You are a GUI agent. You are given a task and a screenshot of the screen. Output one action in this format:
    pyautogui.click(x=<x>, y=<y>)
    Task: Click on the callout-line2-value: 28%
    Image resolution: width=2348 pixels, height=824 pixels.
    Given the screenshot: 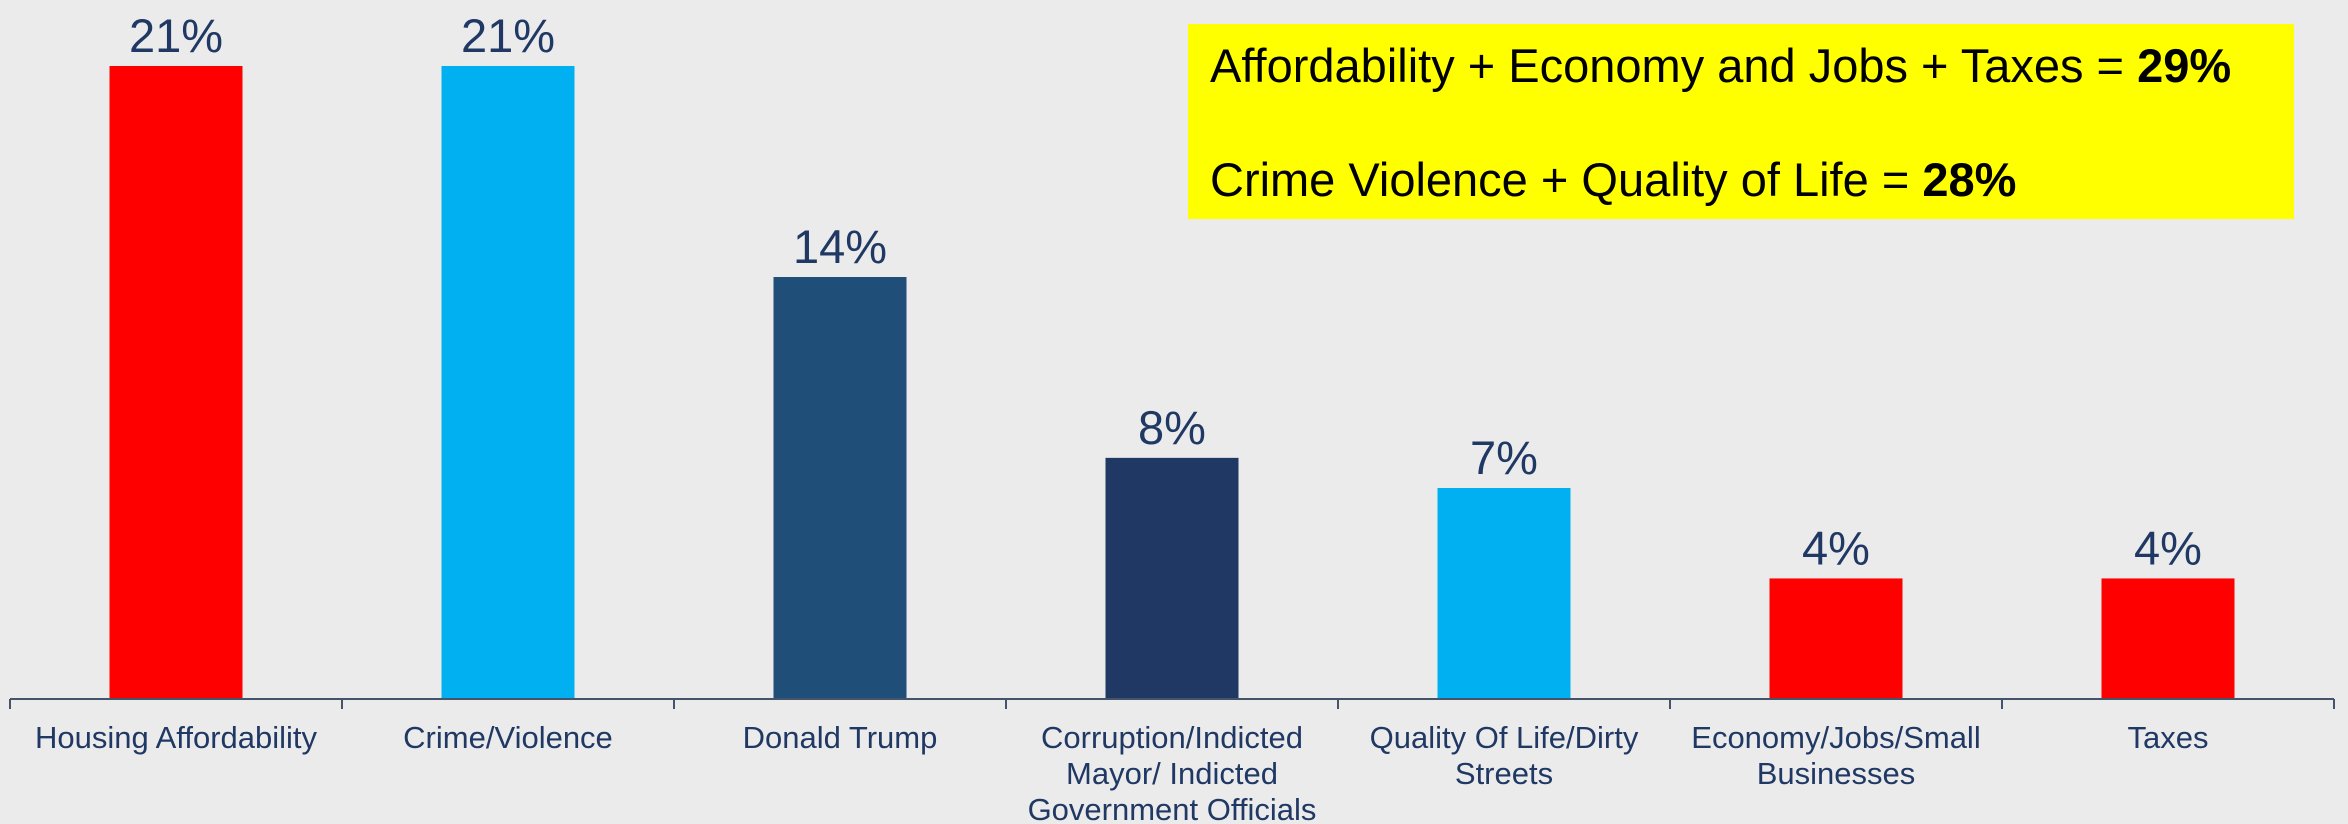 What is the action you would take?
    pyautogui.click(x=1969, y=179)
    